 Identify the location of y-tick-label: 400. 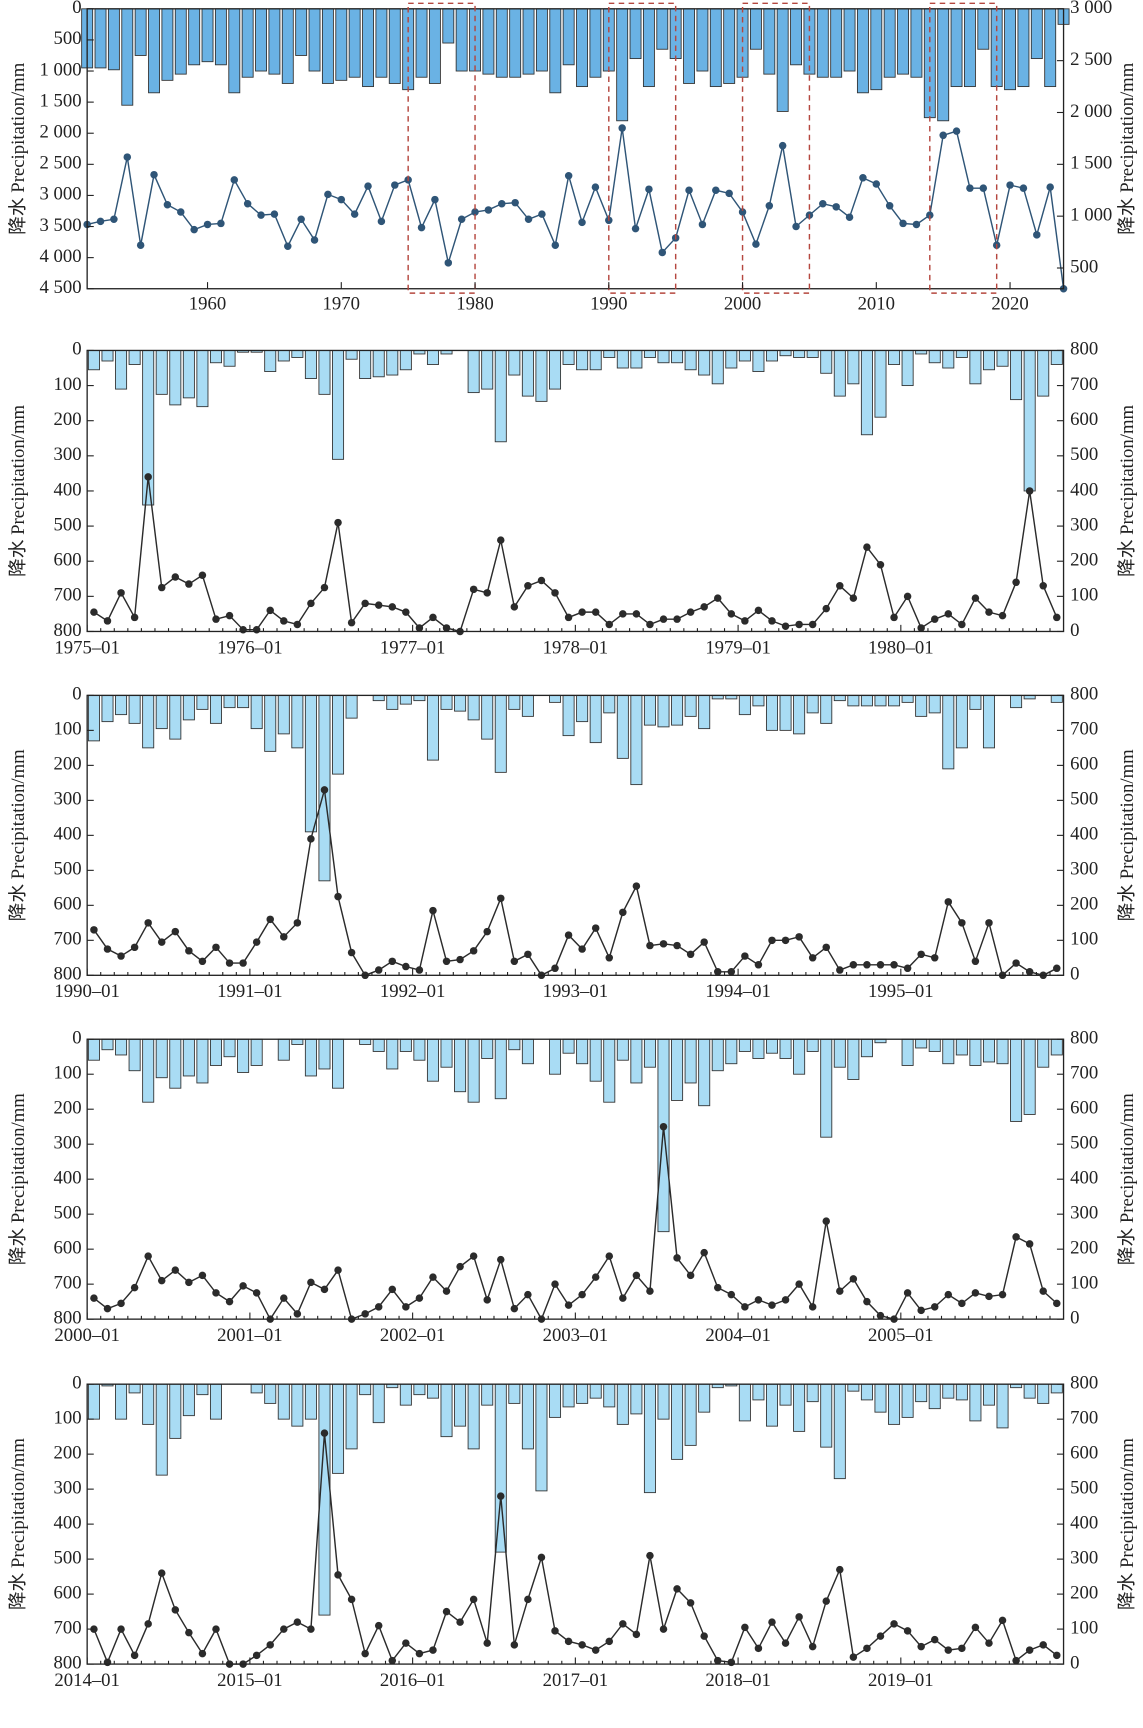
(68, 489).